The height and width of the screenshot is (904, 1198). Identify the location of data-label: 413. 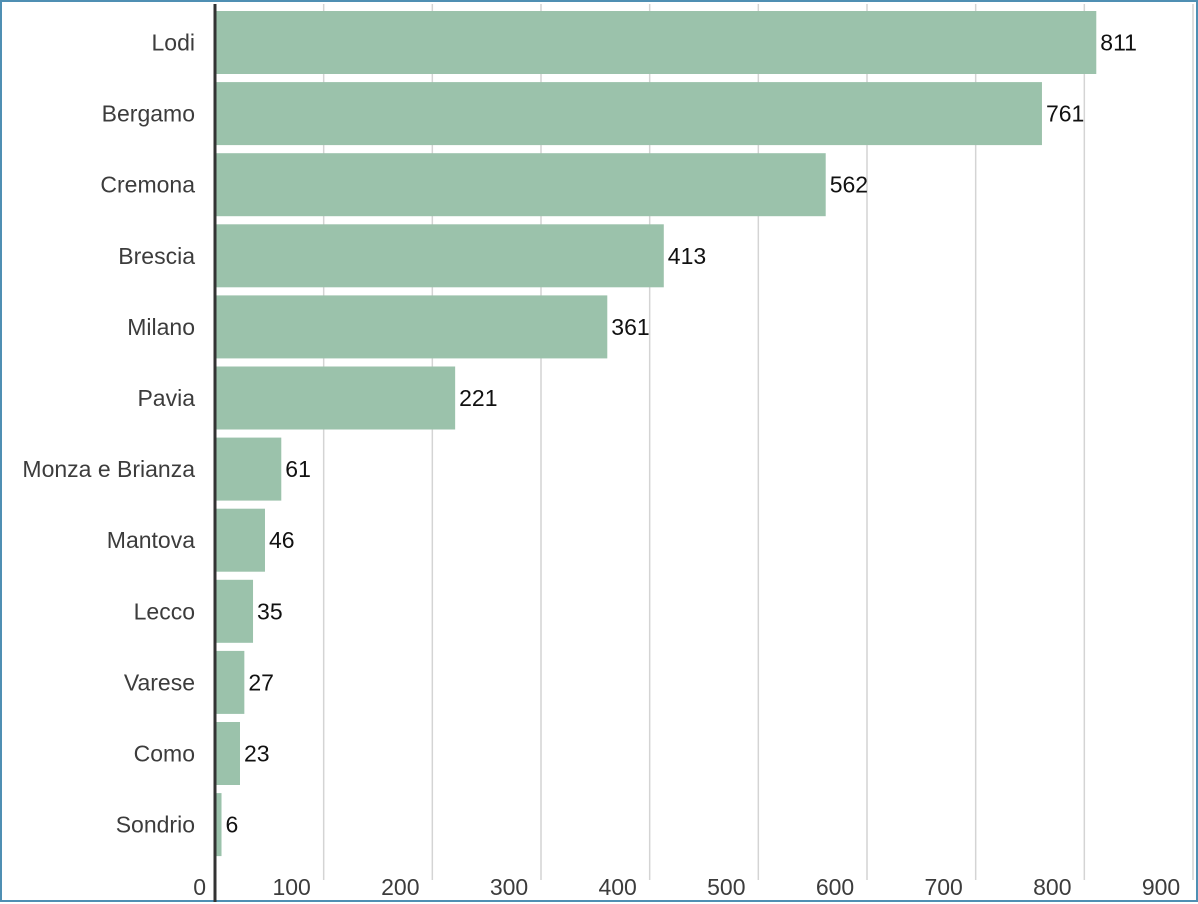
(687, 256).